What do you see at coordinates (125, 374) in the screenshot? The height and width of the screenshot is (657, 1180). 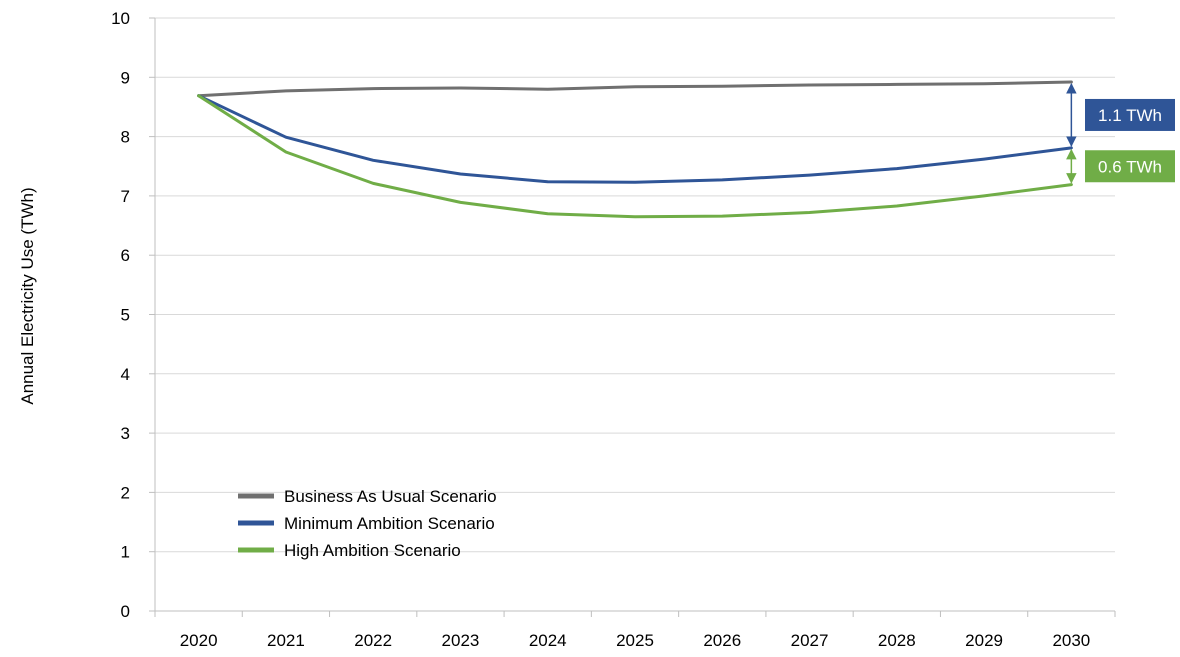 I see `y-tick-label: 4` at bounding box center [125, 374].